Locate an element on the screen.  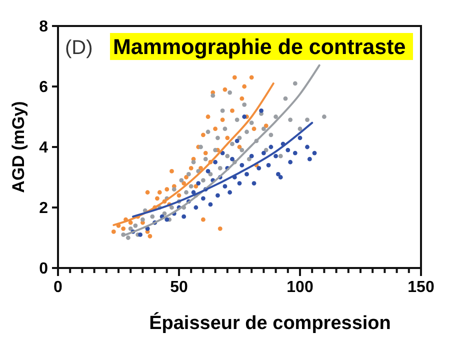
x-tick-label: 0 is located at coordinates (58, 287).